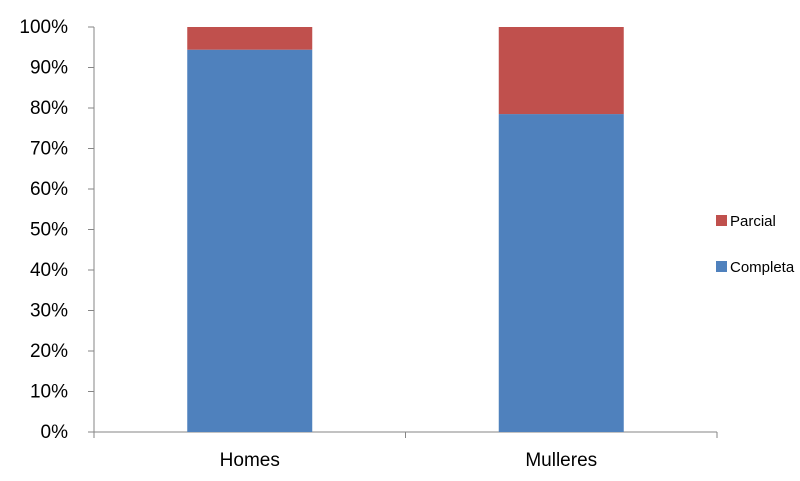 This screenshot has width=800, height=481. Describe the element at coordinates (43, 27) in the screenshot. I see `y-tick-label: 100%` at that location.